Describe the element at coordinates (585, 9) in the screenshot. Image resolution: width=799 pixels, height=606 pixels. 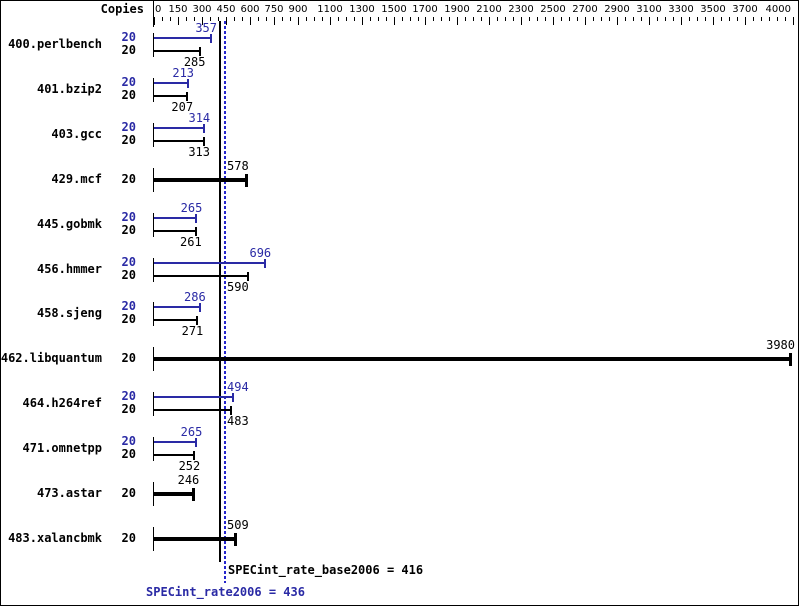
I see `axis-tick-label: 2700` at that location.